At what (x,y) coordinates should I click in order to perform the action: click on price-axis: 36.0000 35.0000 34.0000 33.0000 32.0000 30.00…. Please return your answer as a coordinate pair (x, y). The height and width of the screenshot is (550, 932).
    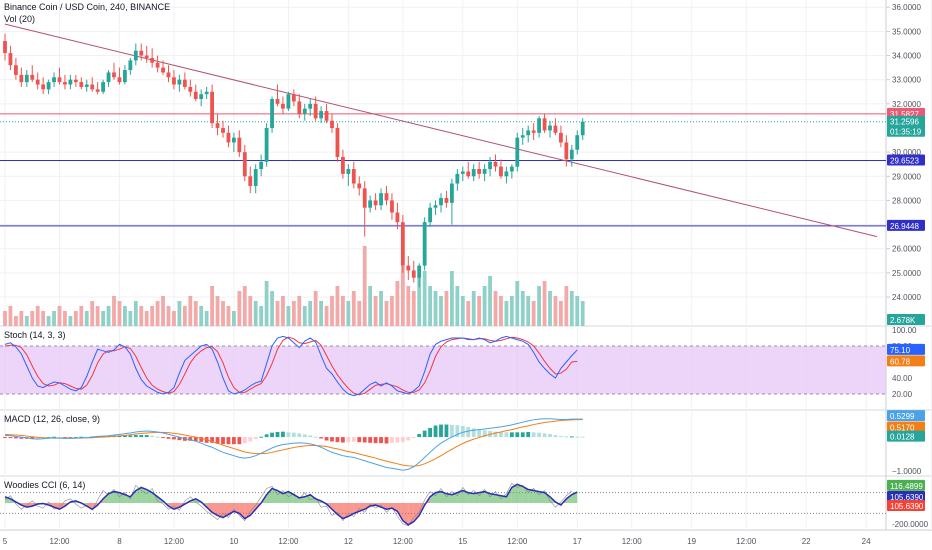
    Looking at the image, I should click on (907, 266).